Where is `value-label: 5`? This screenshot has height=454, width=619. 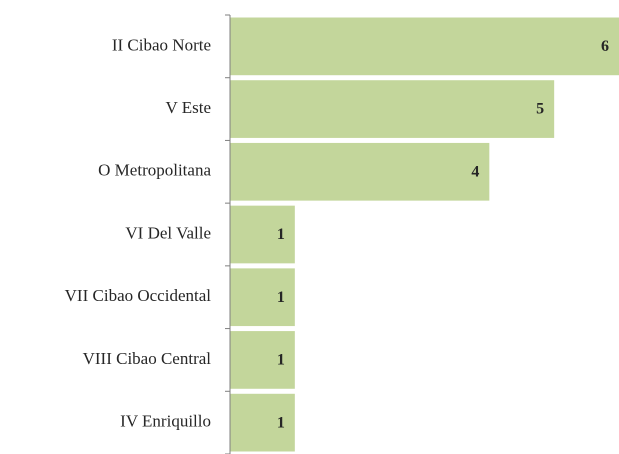 value-label: 5 is located at coordinates (540, 109).